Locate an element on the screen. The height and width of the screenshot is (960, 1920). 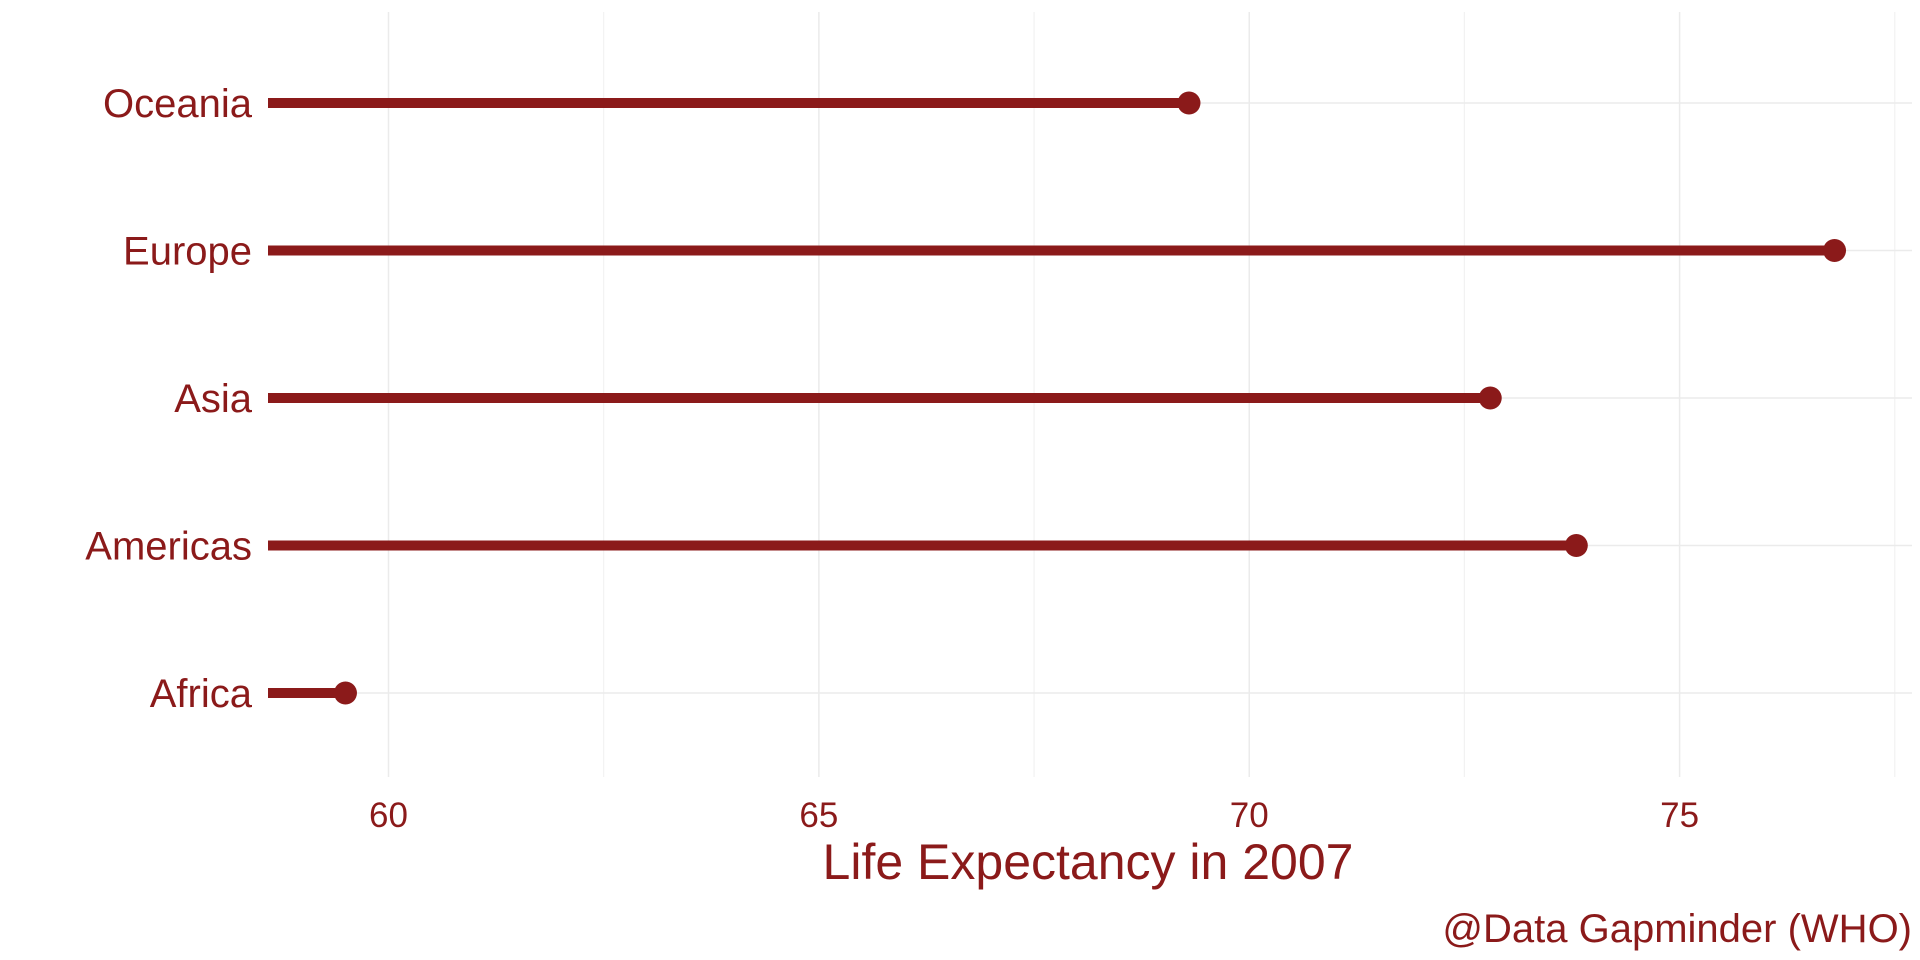
x-tick-label: 70 is located at coordinates (1249, 815).